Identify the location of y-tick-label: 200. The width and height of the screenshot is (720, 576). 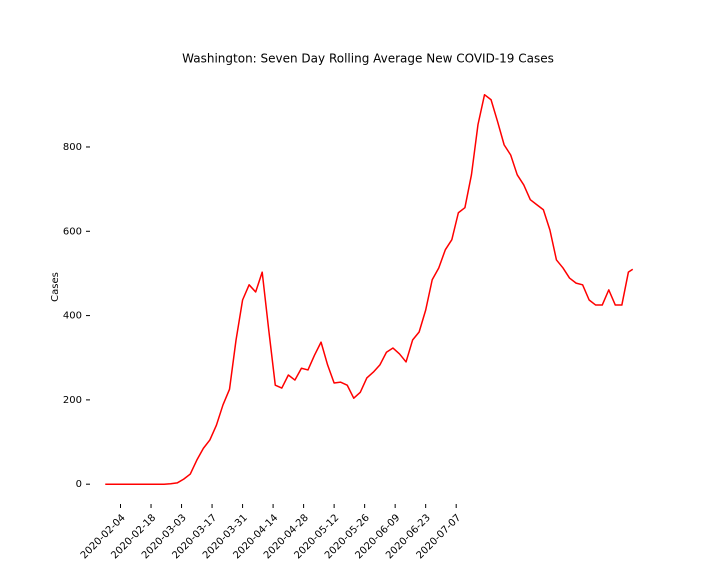
(72, 400).